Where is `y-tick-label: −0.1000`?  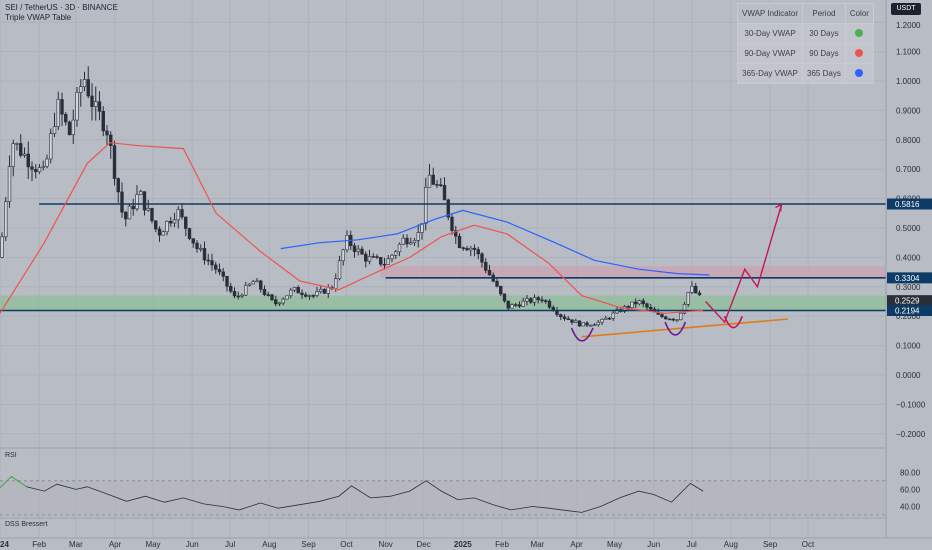 y-tick-label: −0.1000 is located at coordinates (911, 404).